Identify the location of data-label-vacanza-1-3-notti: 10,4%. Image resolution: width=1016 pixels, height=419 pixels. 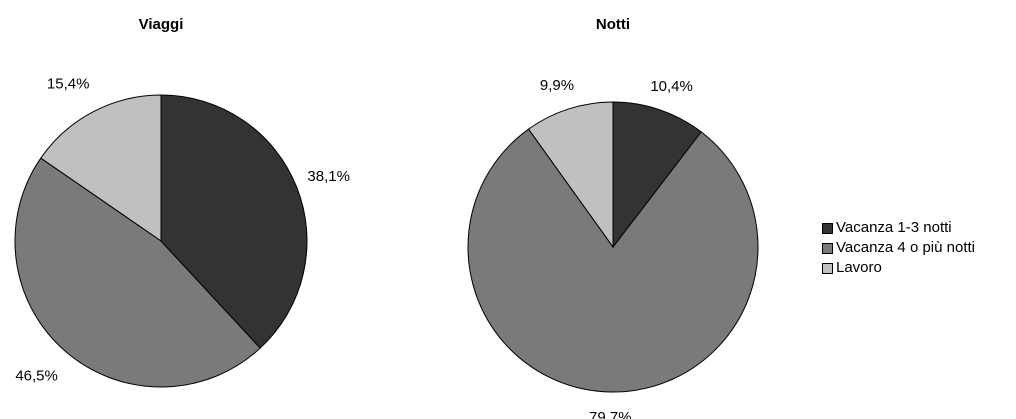
(671, 86).